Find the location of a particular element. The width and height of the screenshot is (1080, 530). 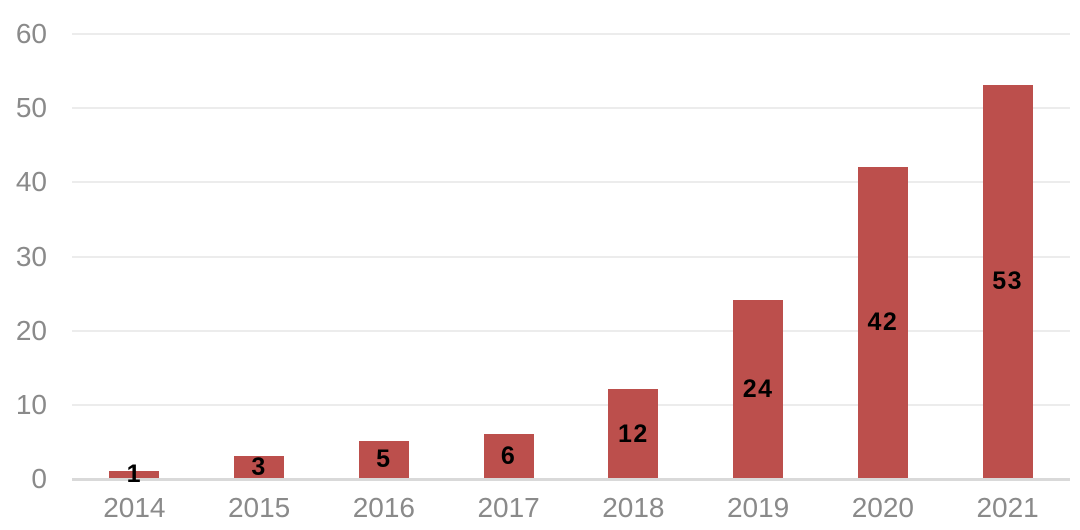

bar-value-label: 1 is located at coordinates (134, 474).